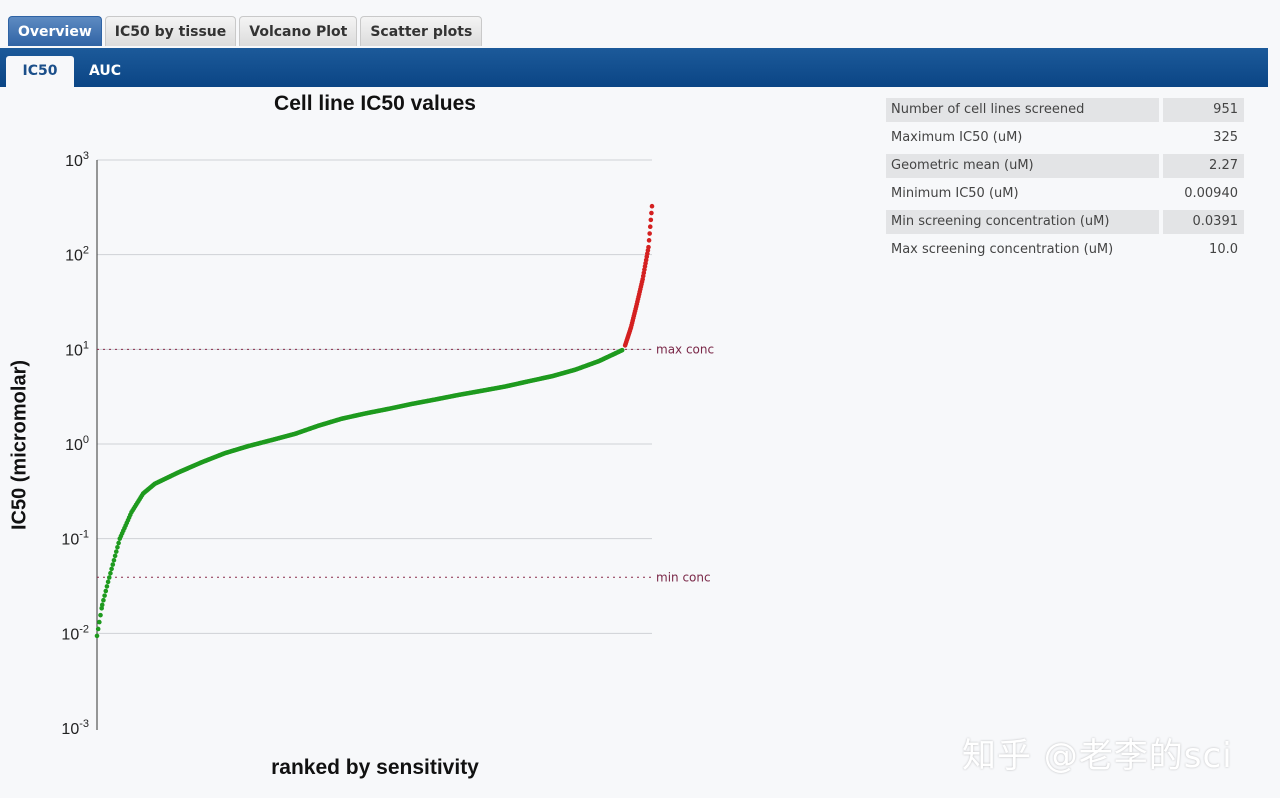 The height and width of the screenshot is (798, 1280). I want to click on y-tick-label: 10³, so click(77, 160).